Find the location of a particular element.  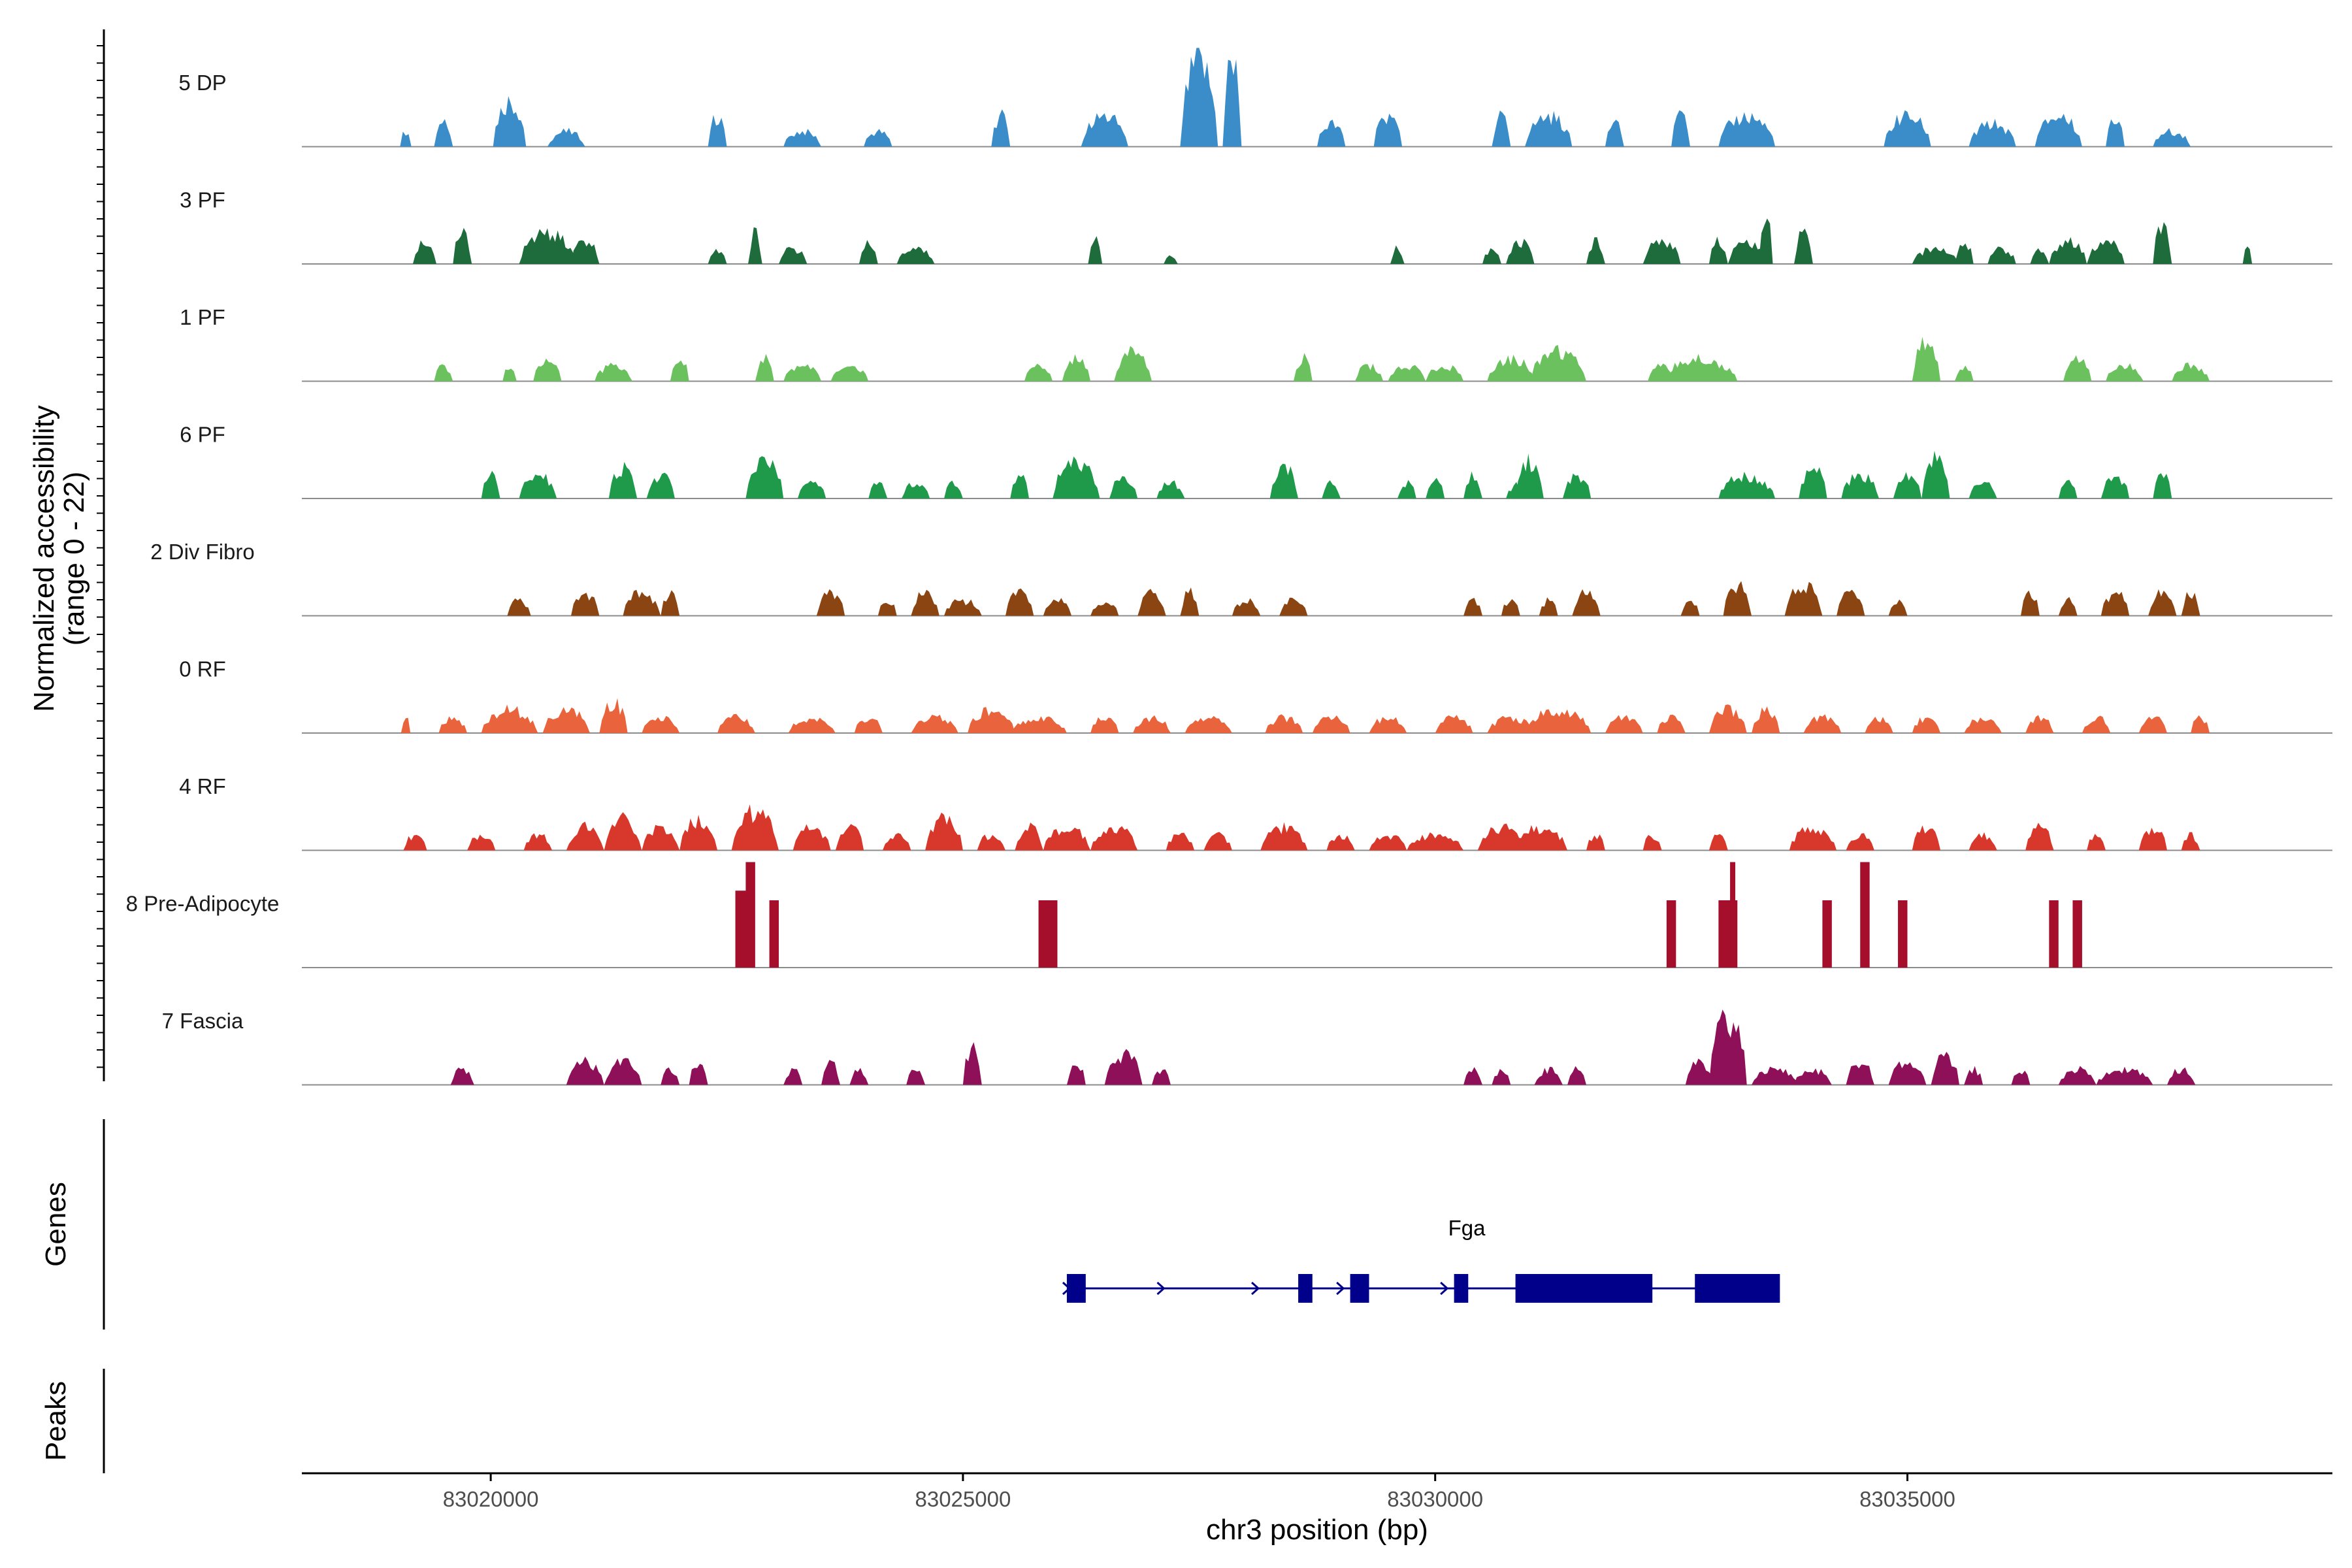

track-5-dp: 5 DP is located at coordinates (1255, 98).